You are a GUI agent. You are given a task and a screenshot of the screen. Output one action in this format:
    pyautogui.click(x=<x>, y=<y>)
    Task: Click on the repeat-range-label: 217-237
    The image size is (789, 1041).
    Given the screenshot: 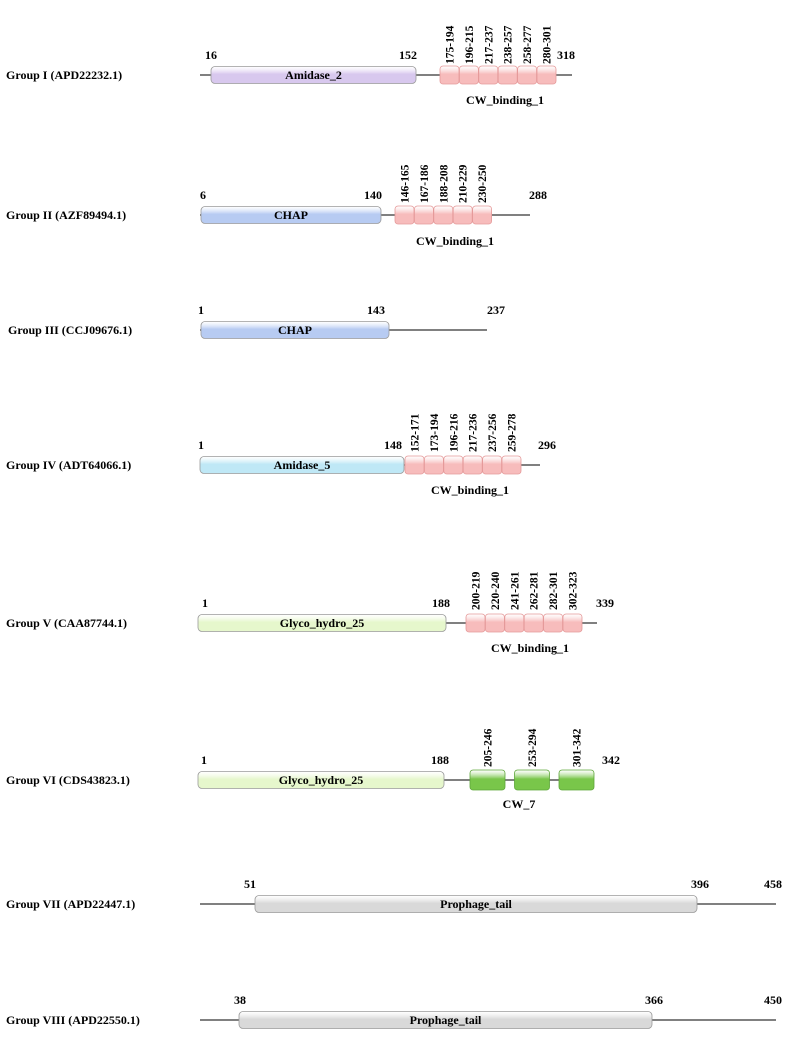 What is the action you would take?
    pyautogui.click(x=489, y=44)
    